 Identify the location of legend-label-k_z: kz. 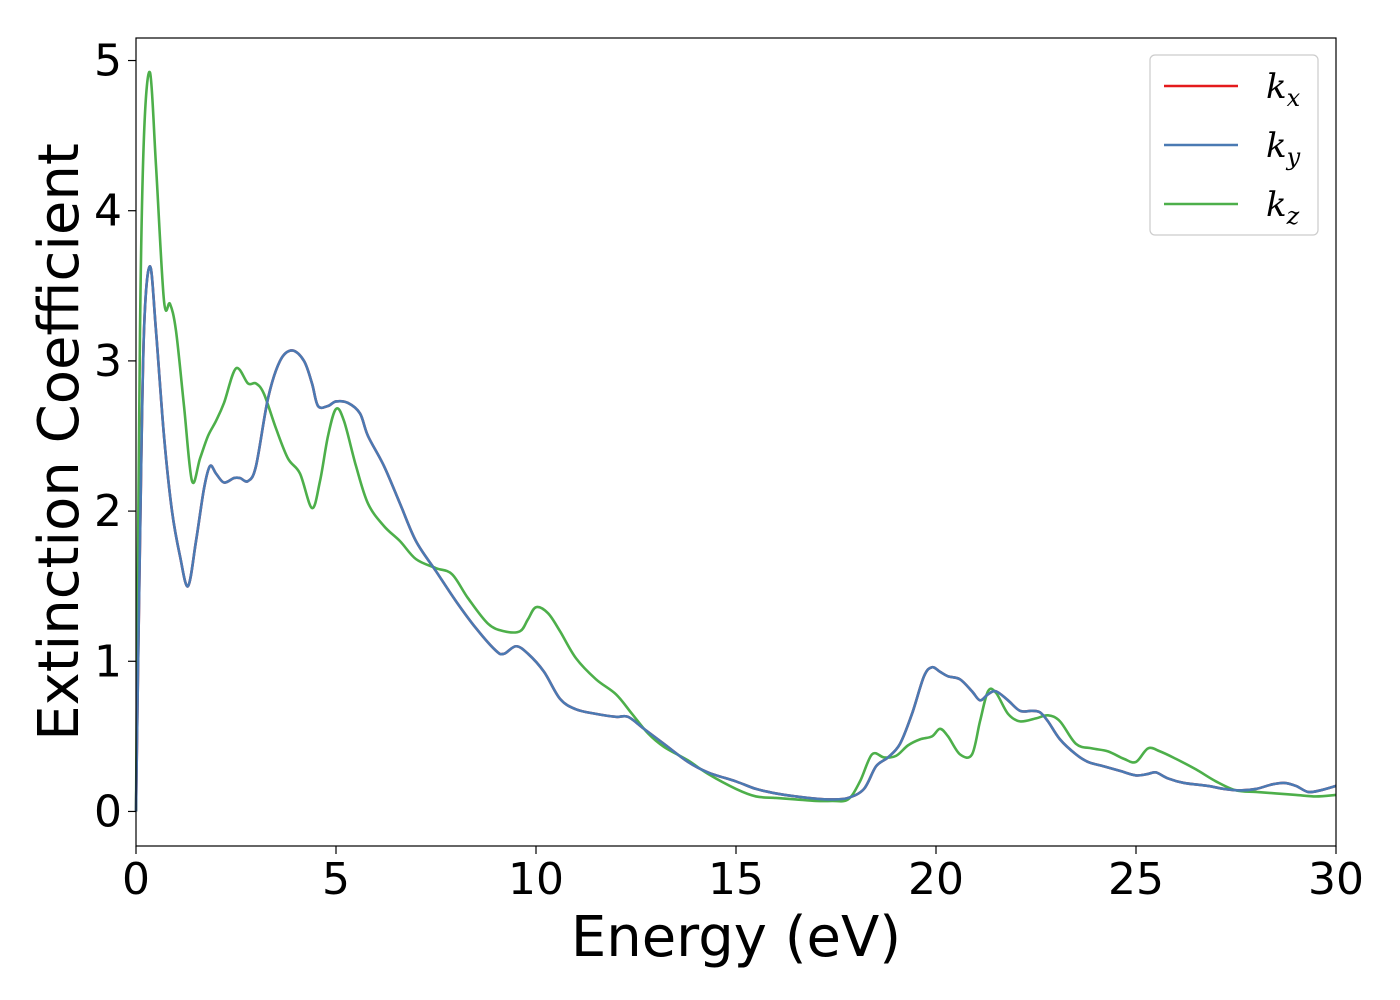
(1283, 207).